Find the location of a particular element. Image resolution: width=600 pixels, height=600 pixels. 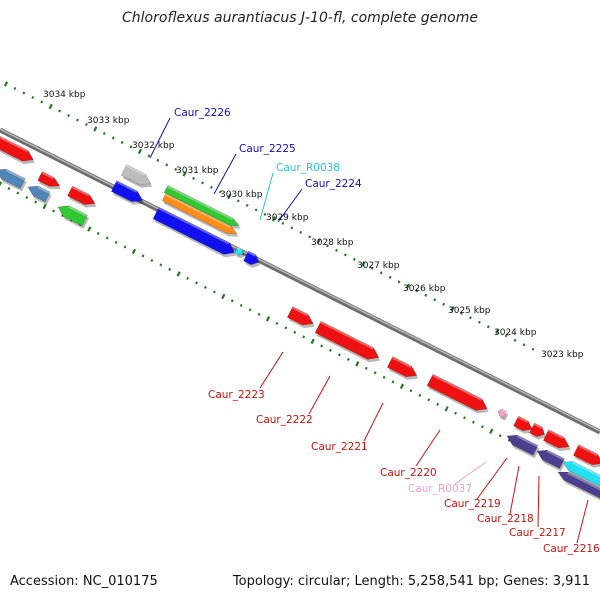

scale-label: 3027 kbp is located at coordinates (378, 266).